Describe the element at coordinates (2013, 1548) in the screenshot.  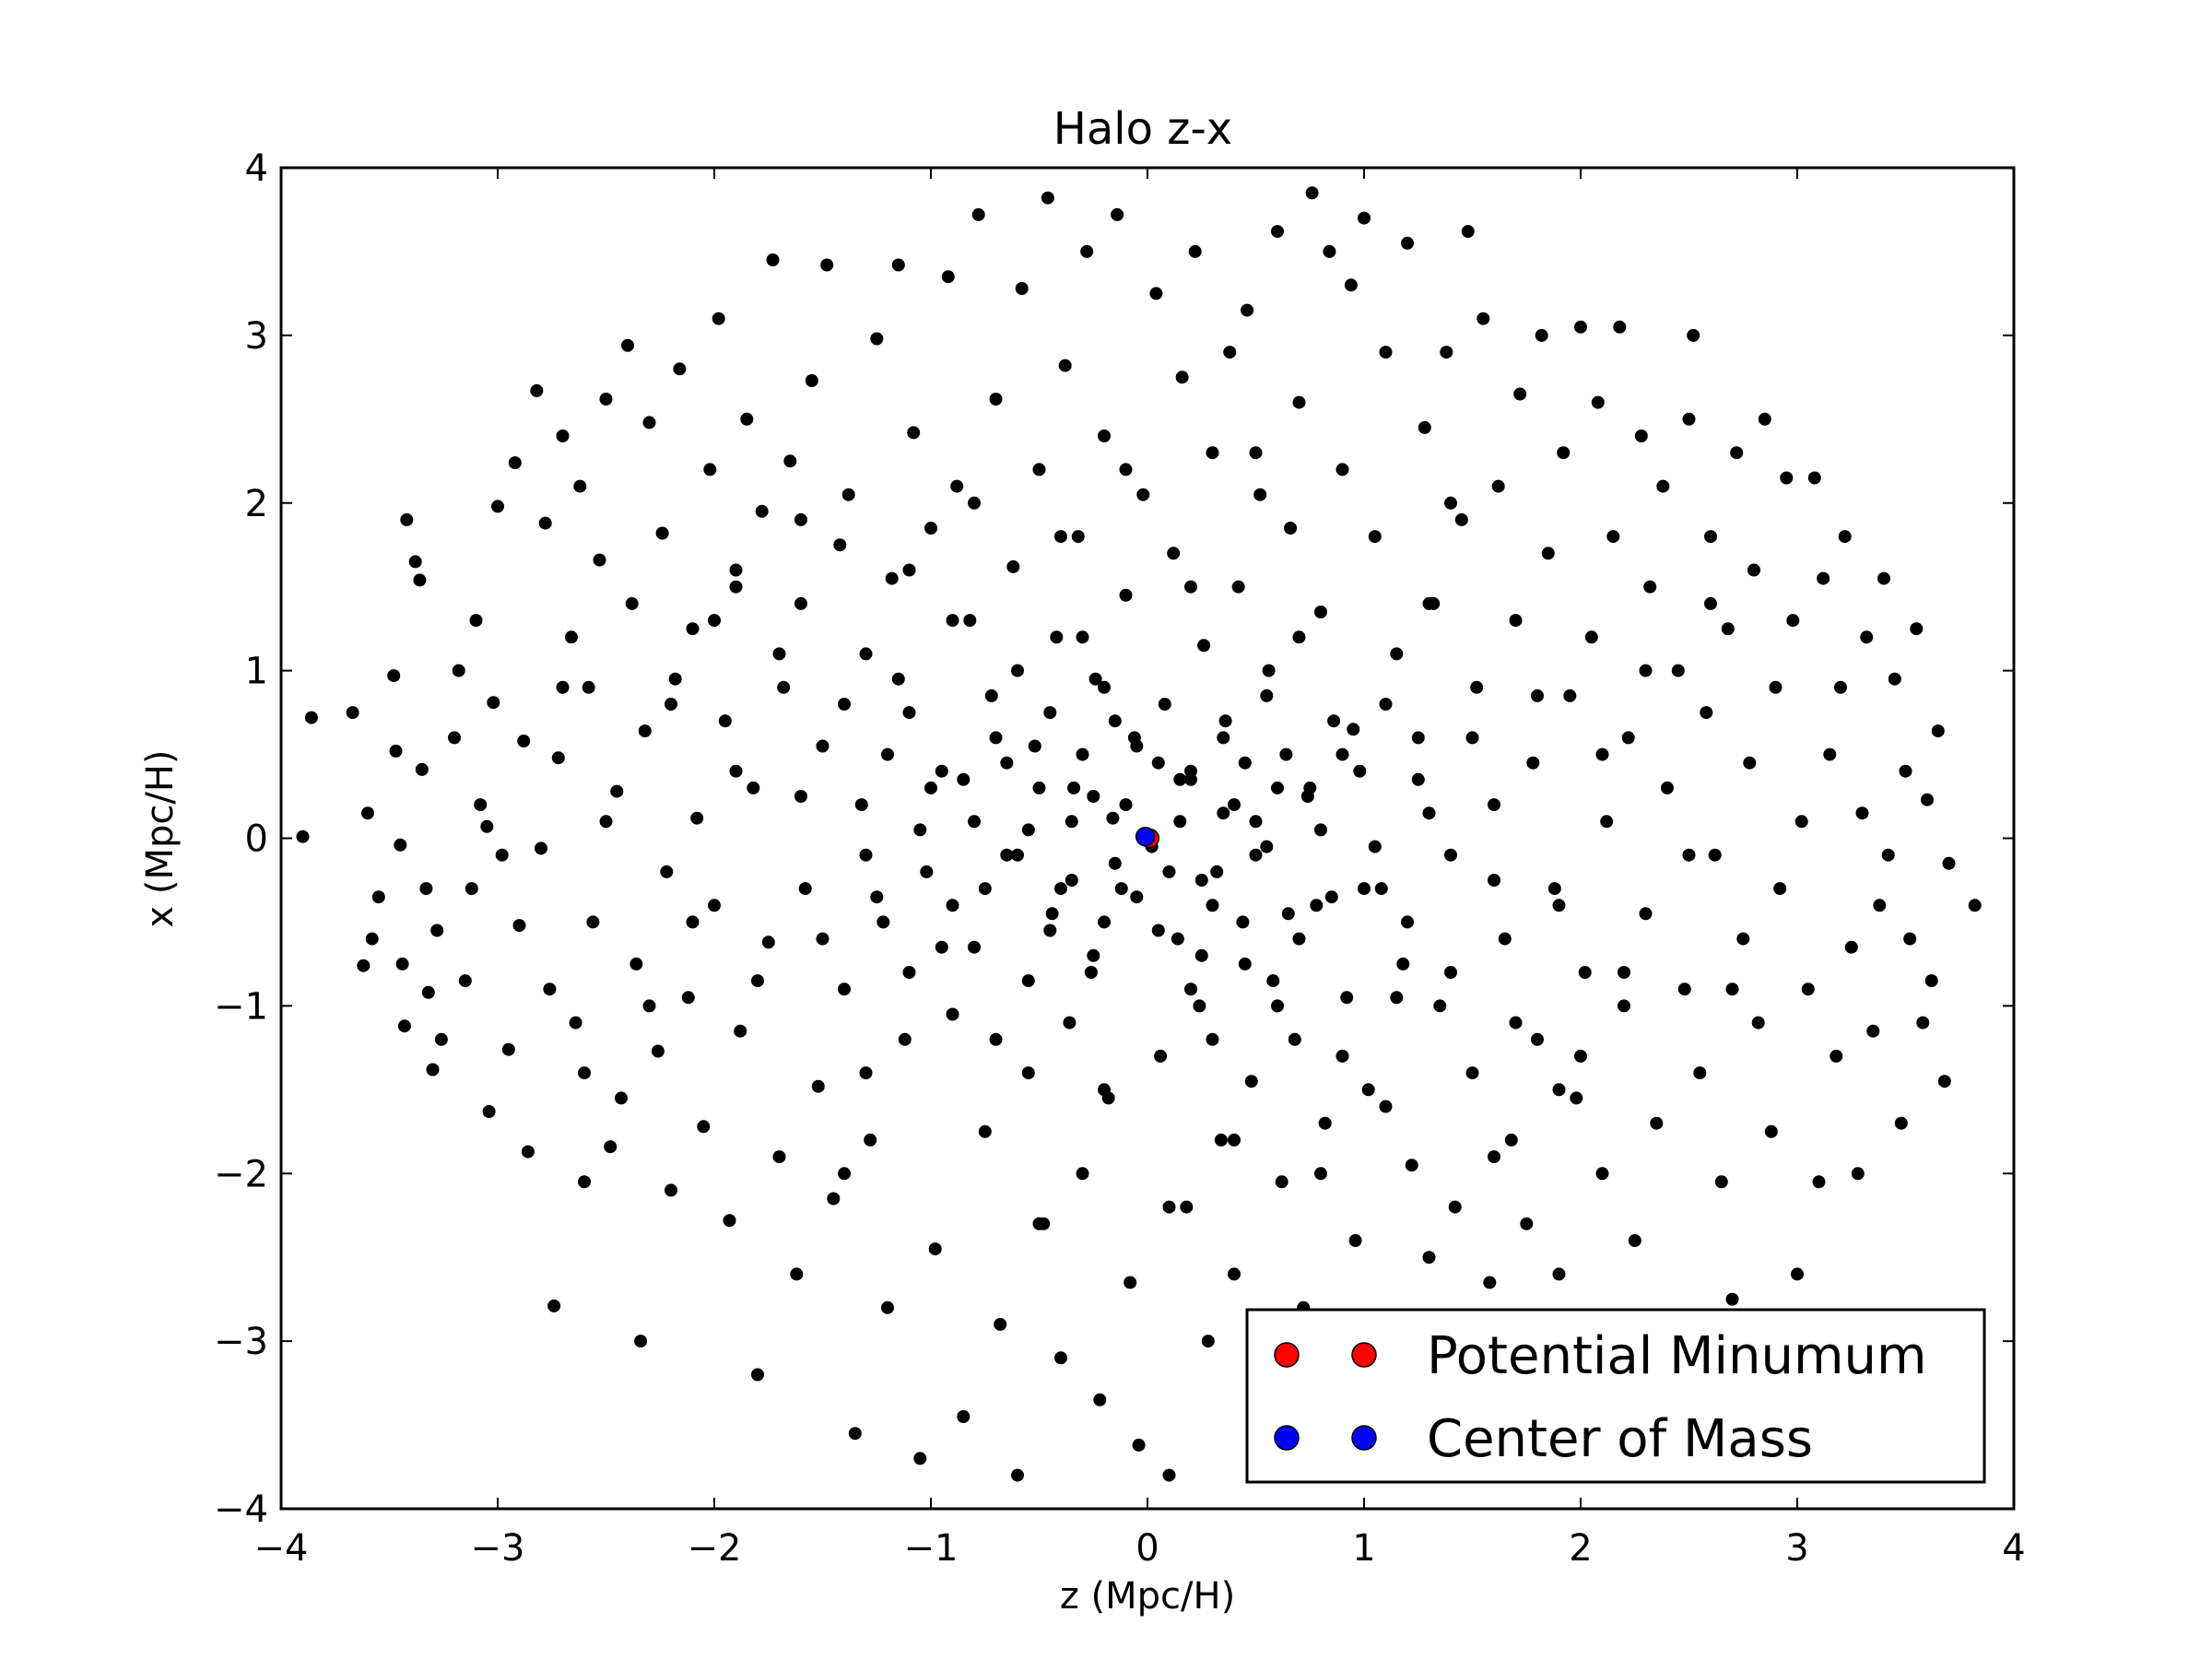
I see `x-tick-label: 4` at that location.